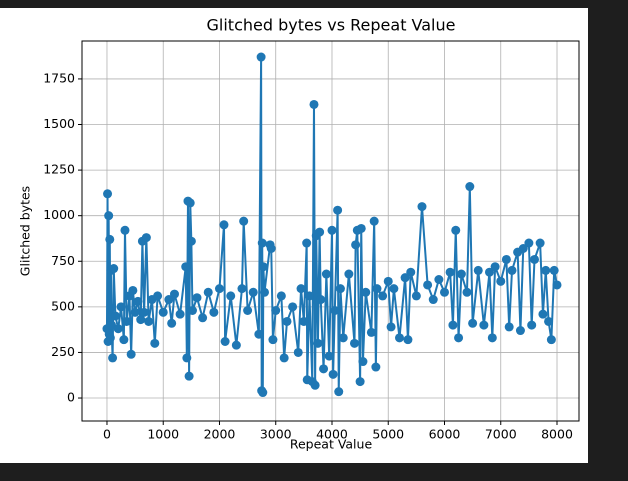 Image resolution: width=628 pixels, height=481 pixels. What do you see at coordinates (332, 434) in the screenshot?
I see `x-tick-label: 4000` at bounding box center [332, 434].